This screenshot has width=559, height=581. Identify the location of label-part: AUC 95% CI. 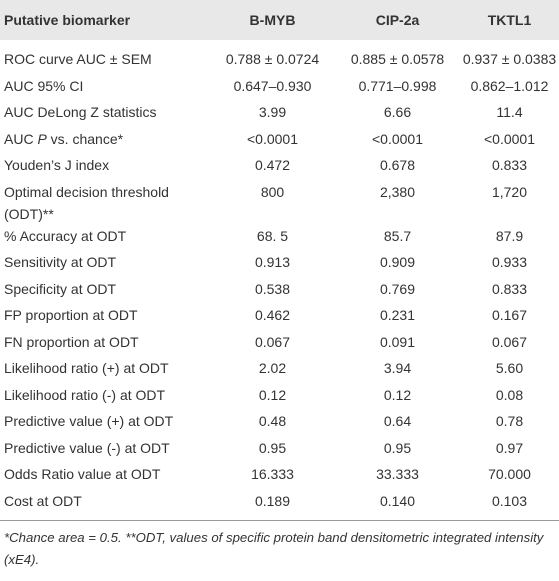
(44, 85).